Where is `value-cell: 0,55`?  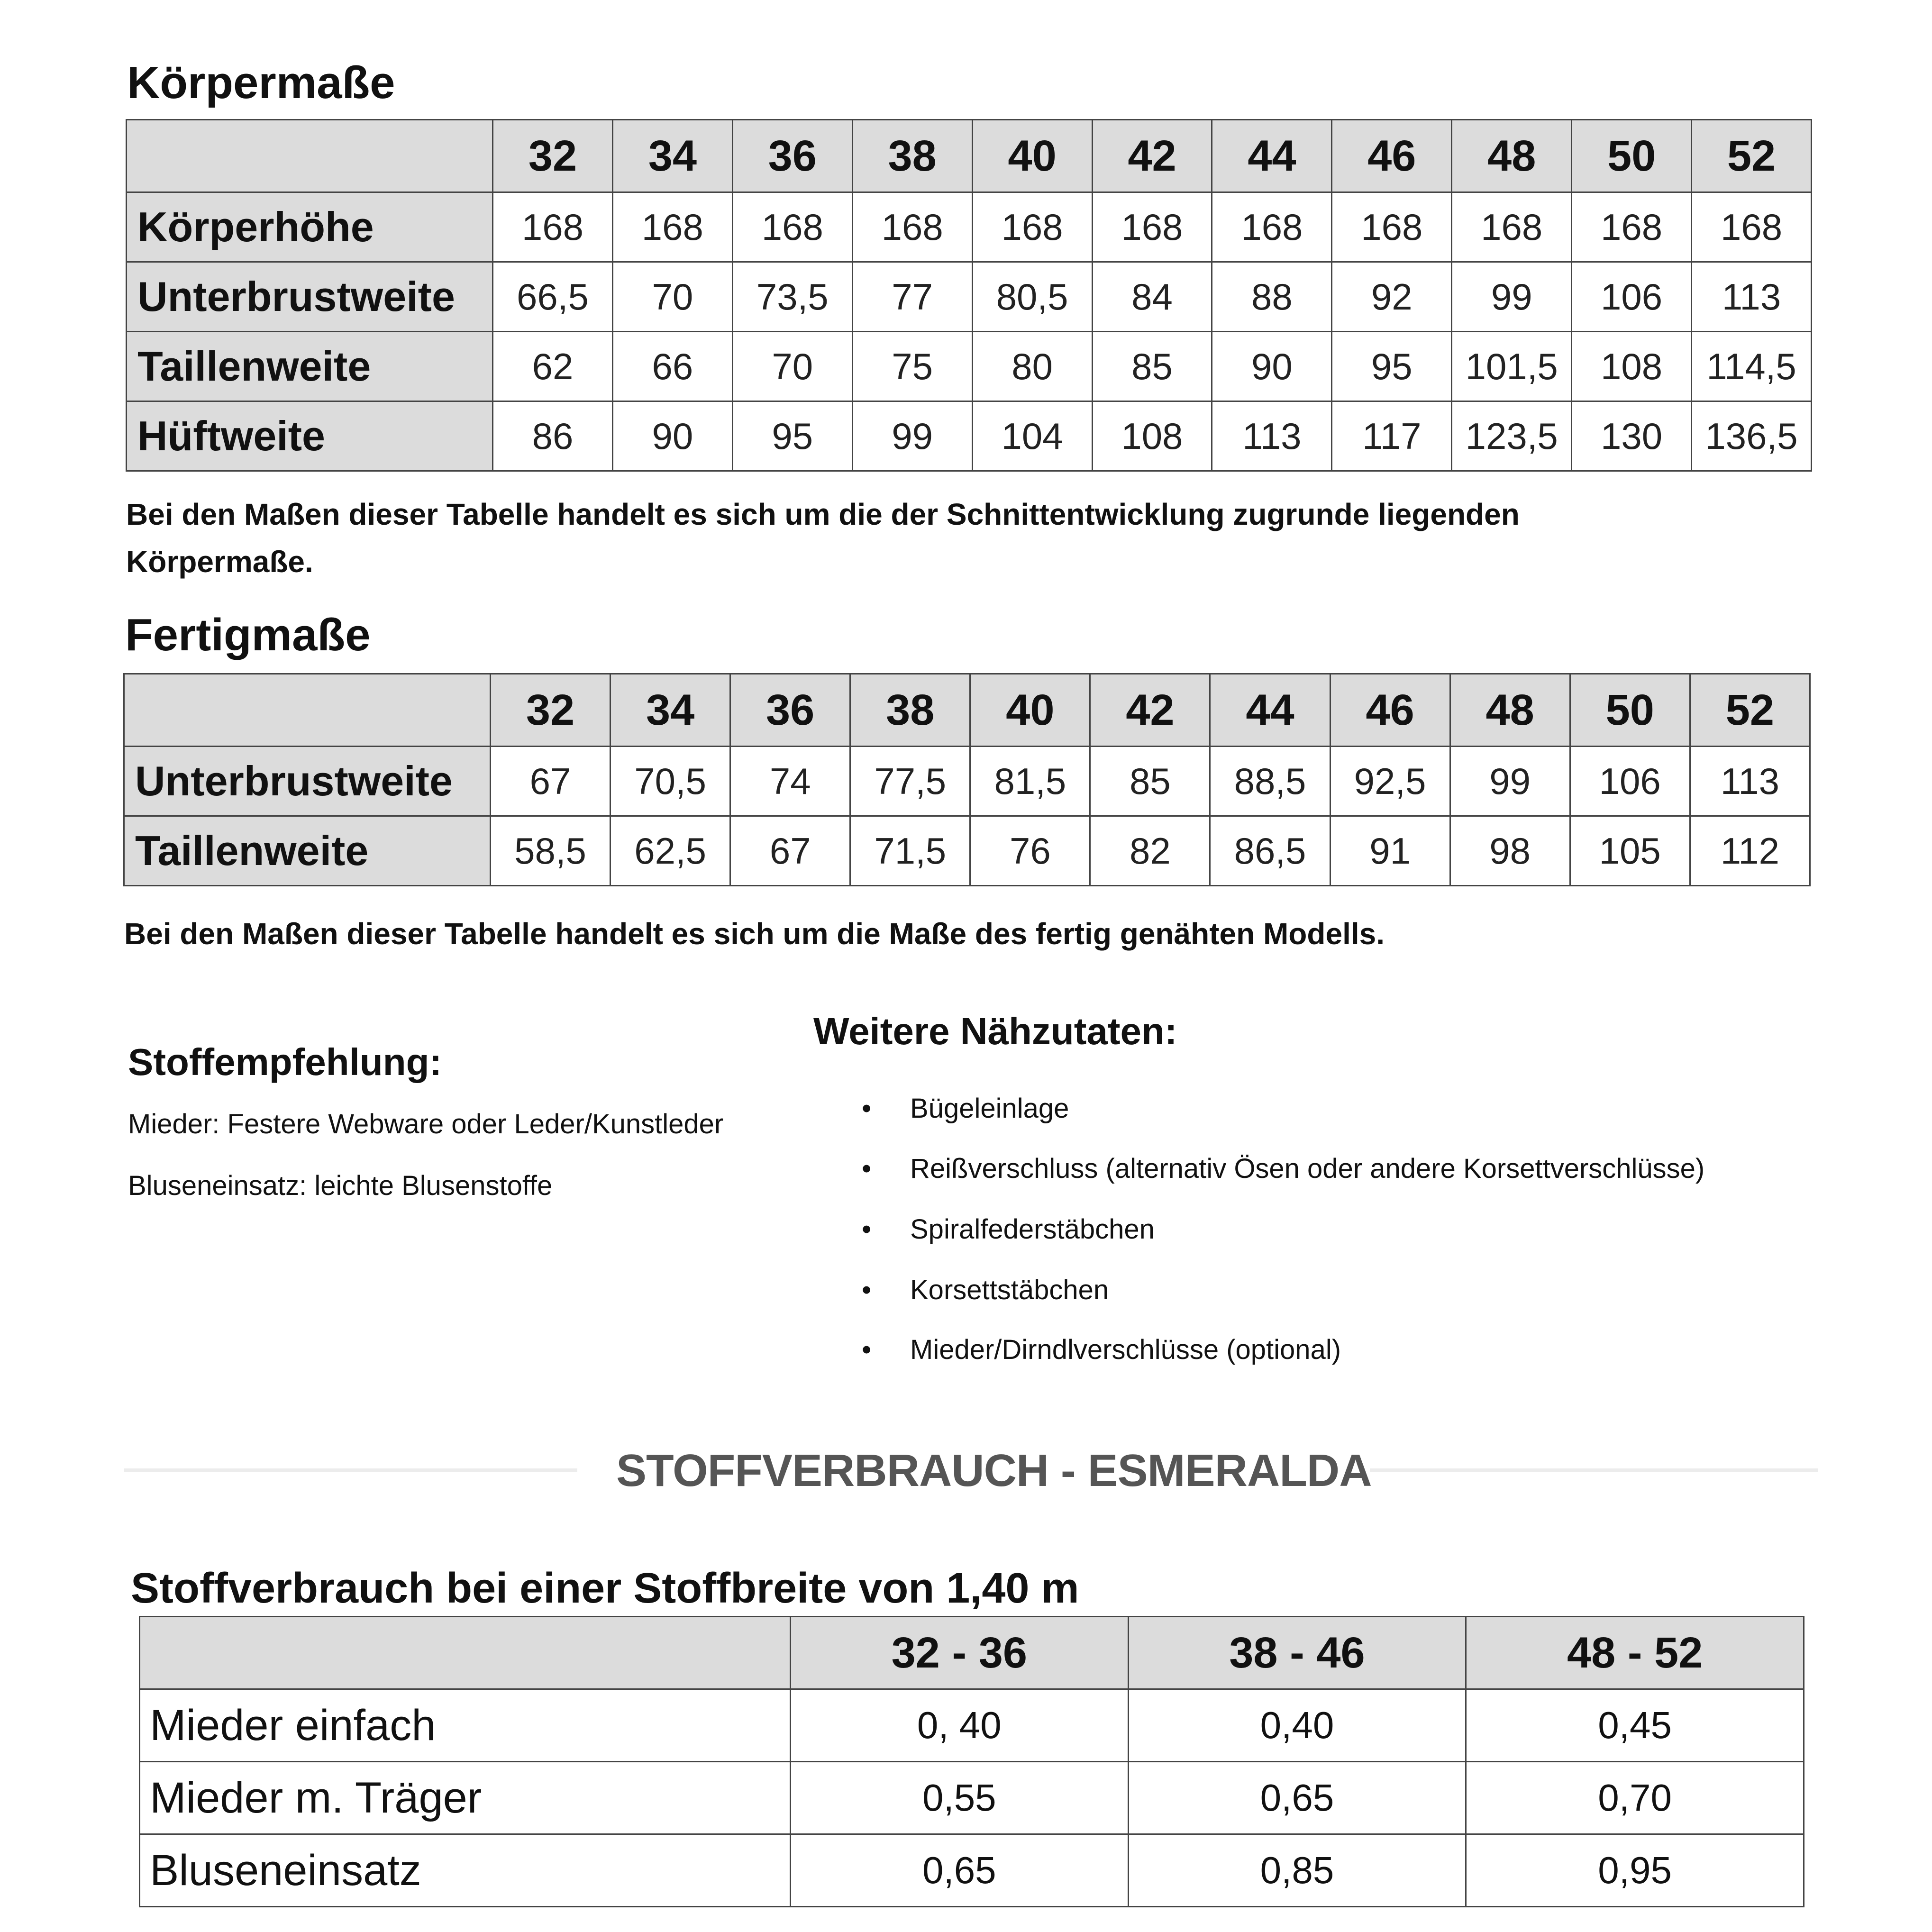
value-cell: 0,55 is located at coordinates (960, 1798).